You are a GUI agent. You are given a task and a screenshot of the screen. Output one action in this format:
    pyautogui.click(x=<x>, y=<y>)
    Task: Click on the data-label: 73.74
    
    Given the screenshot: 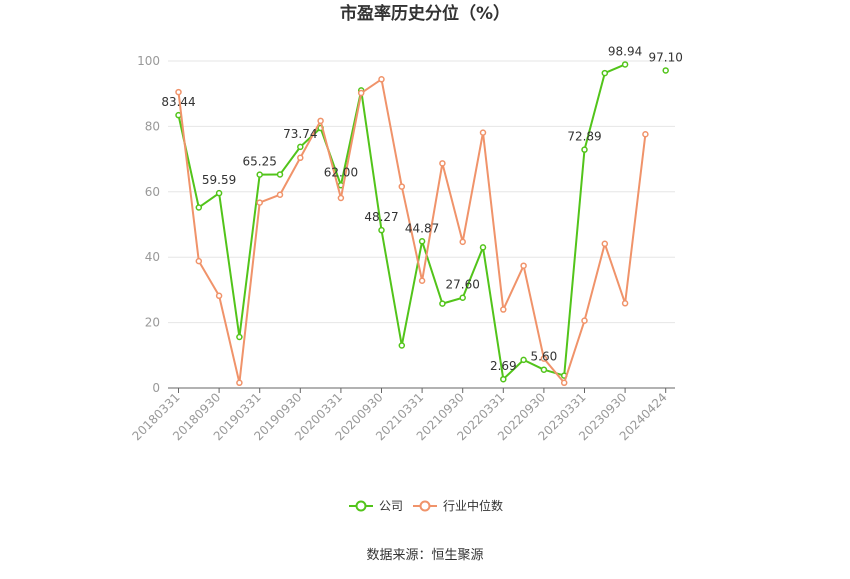 What is the action you would take?
    pyautogui.click(x=300, y=134)
    